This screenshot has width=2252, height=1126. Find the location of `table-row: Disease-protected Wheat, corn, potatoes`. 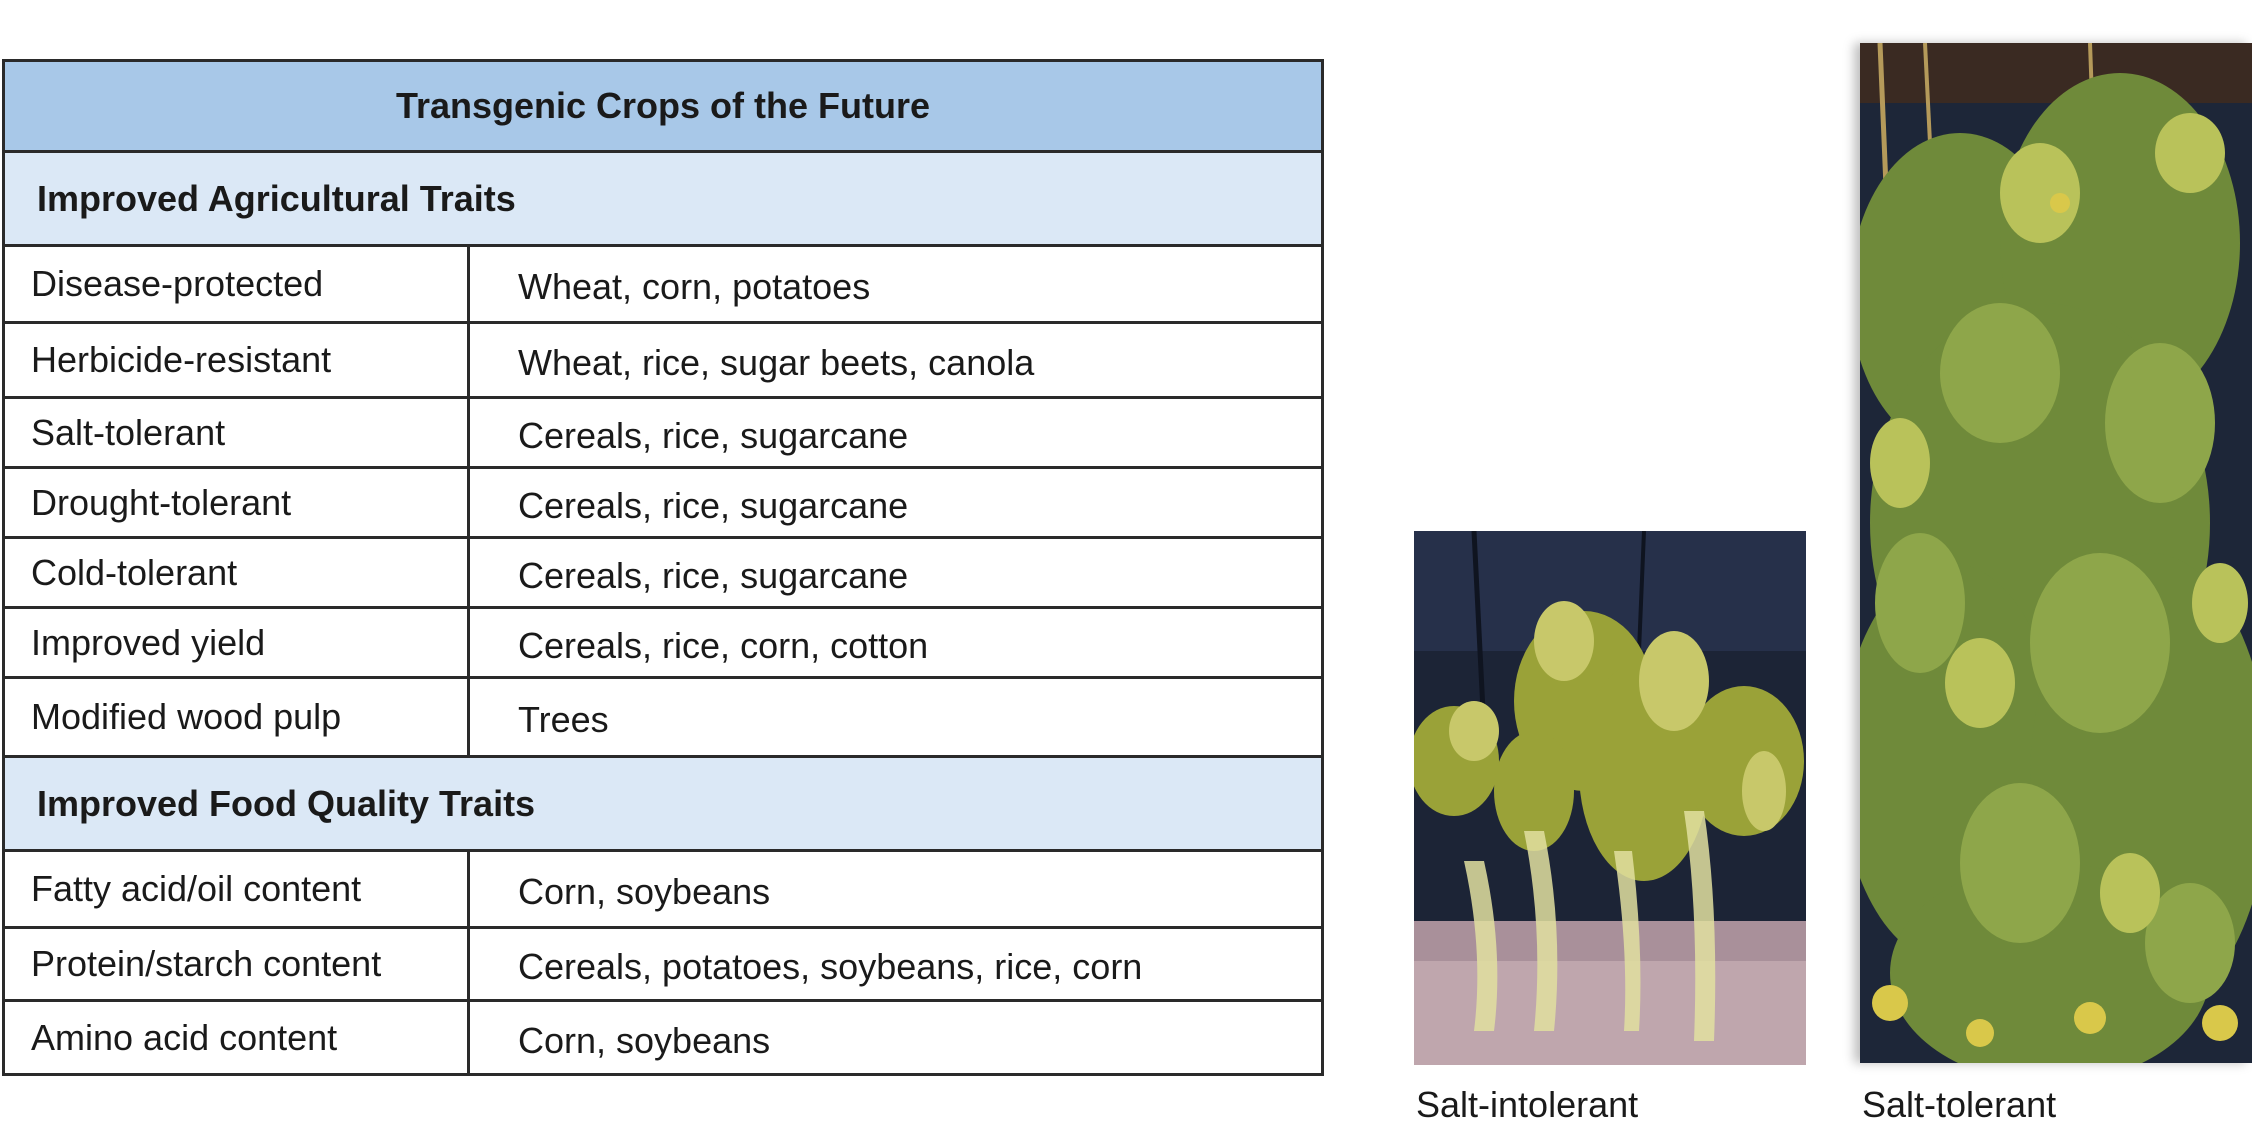

table-row: Disease-protected Wheat, corn, potatoes is located at coordinates (663, 285).